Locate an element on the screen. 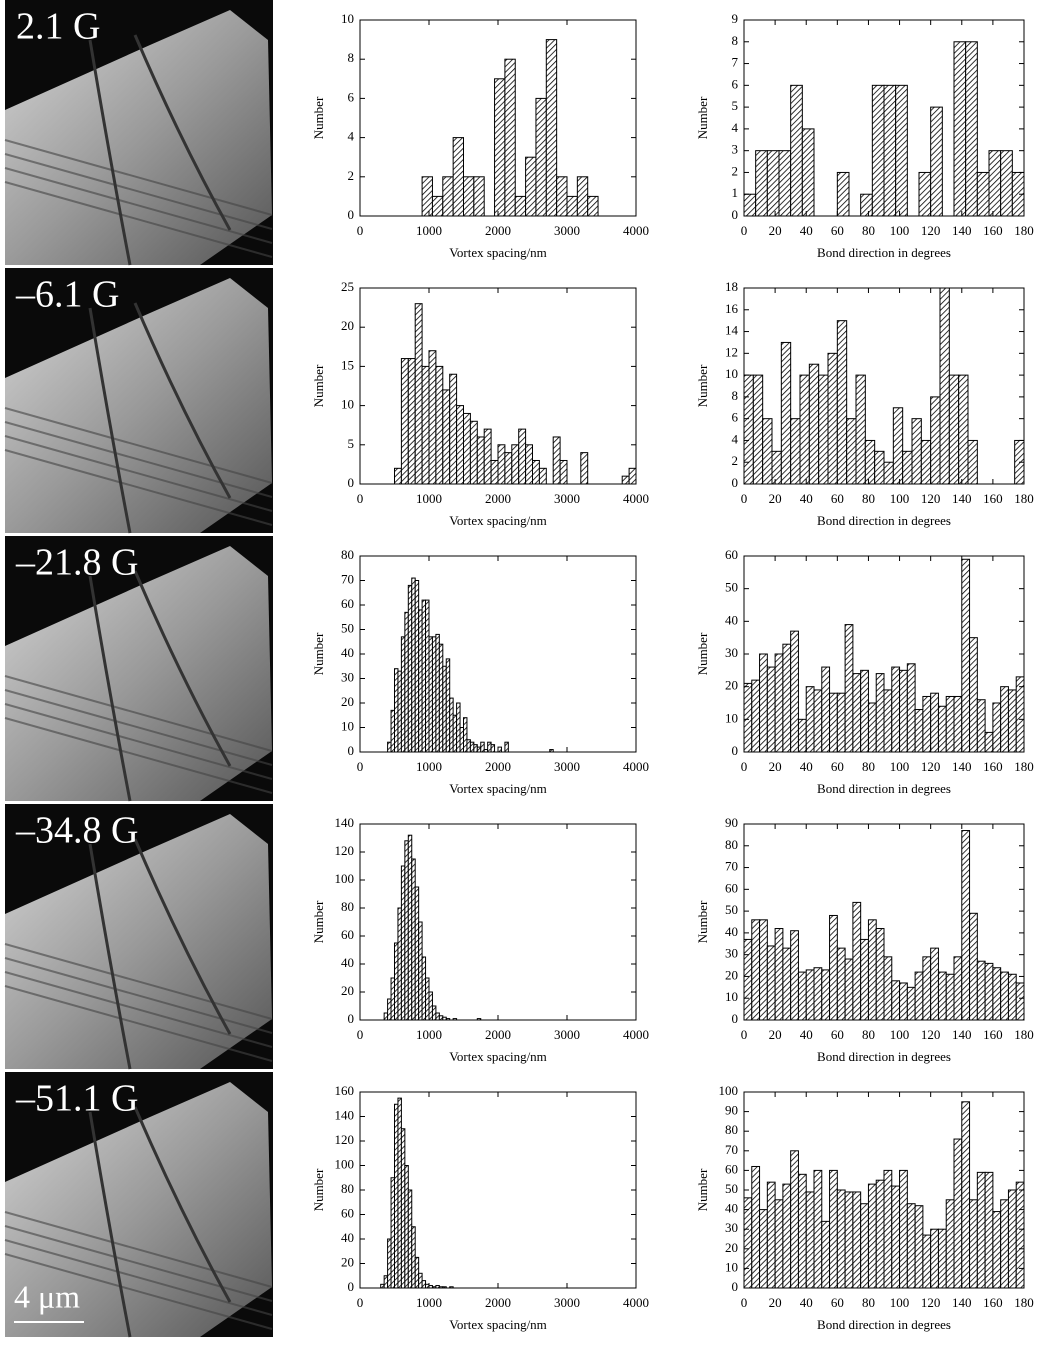 The height and width of the screenshot is (1345, 1042). x-tick-label: 140 is located at coordinates (962, 1302).